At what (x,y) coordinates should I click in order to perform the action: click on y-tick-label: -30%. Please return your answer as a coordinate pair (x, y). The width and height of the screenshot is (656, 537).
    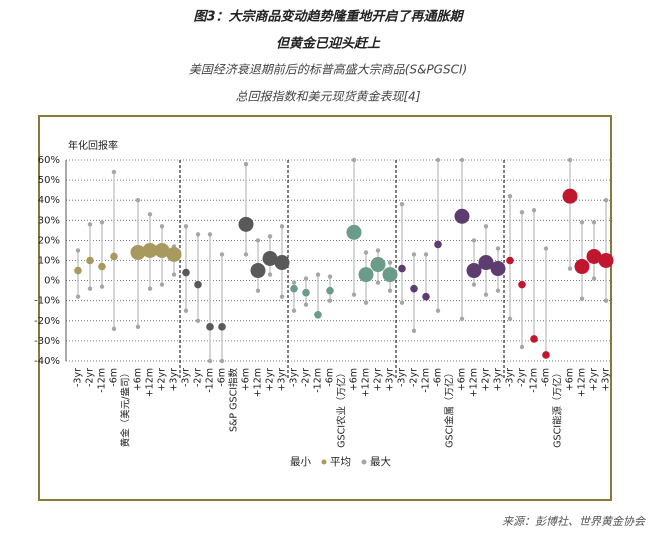
    Looking at the image, I should click on (47, 341).